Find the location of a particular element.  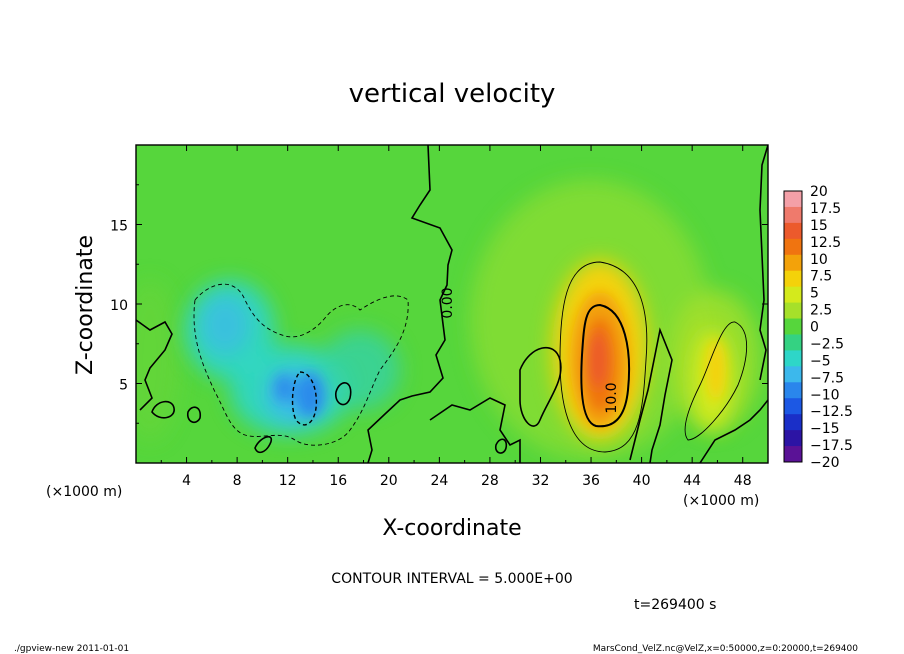

zero-contour-blob-e is located at coordinates (343, 394).